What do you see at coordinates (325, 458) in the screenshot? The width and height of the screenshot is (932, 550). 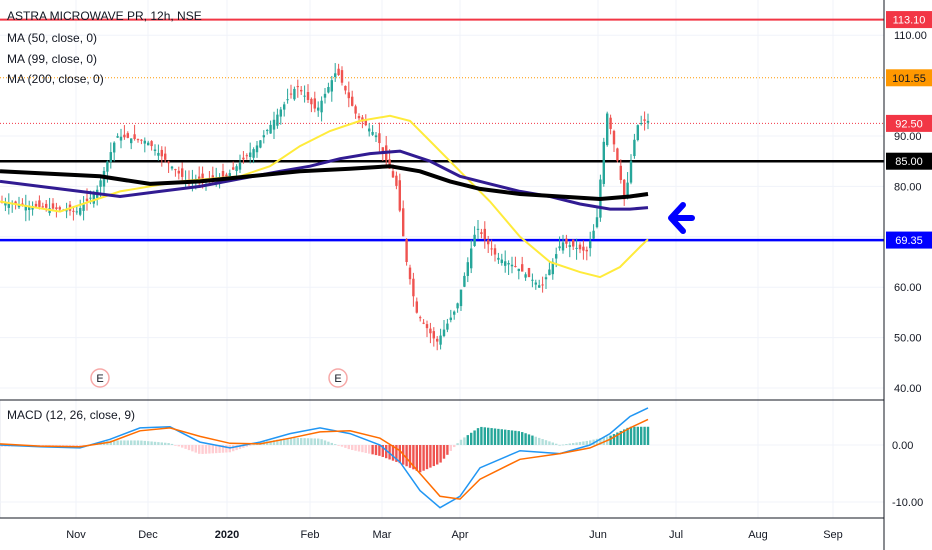 I see `macd-pane` at bounding box center [325, 458].